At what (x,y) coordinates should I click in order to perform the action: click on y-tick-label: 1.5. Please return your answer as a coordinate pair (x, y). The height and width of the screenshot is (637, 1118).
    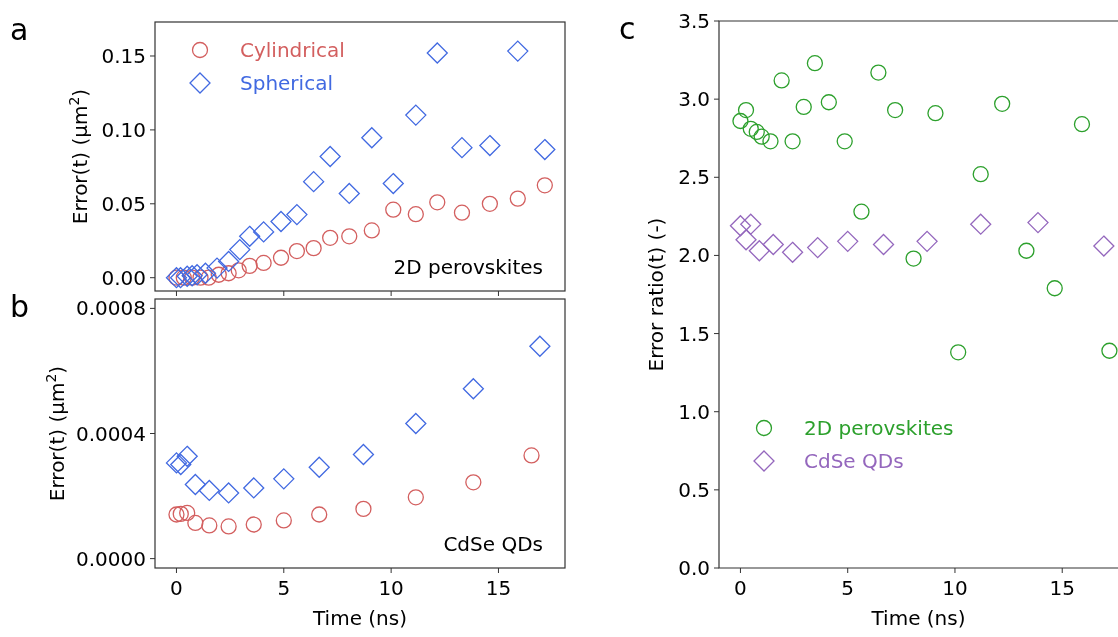
    Looking at the image, I should click on (694, 333).